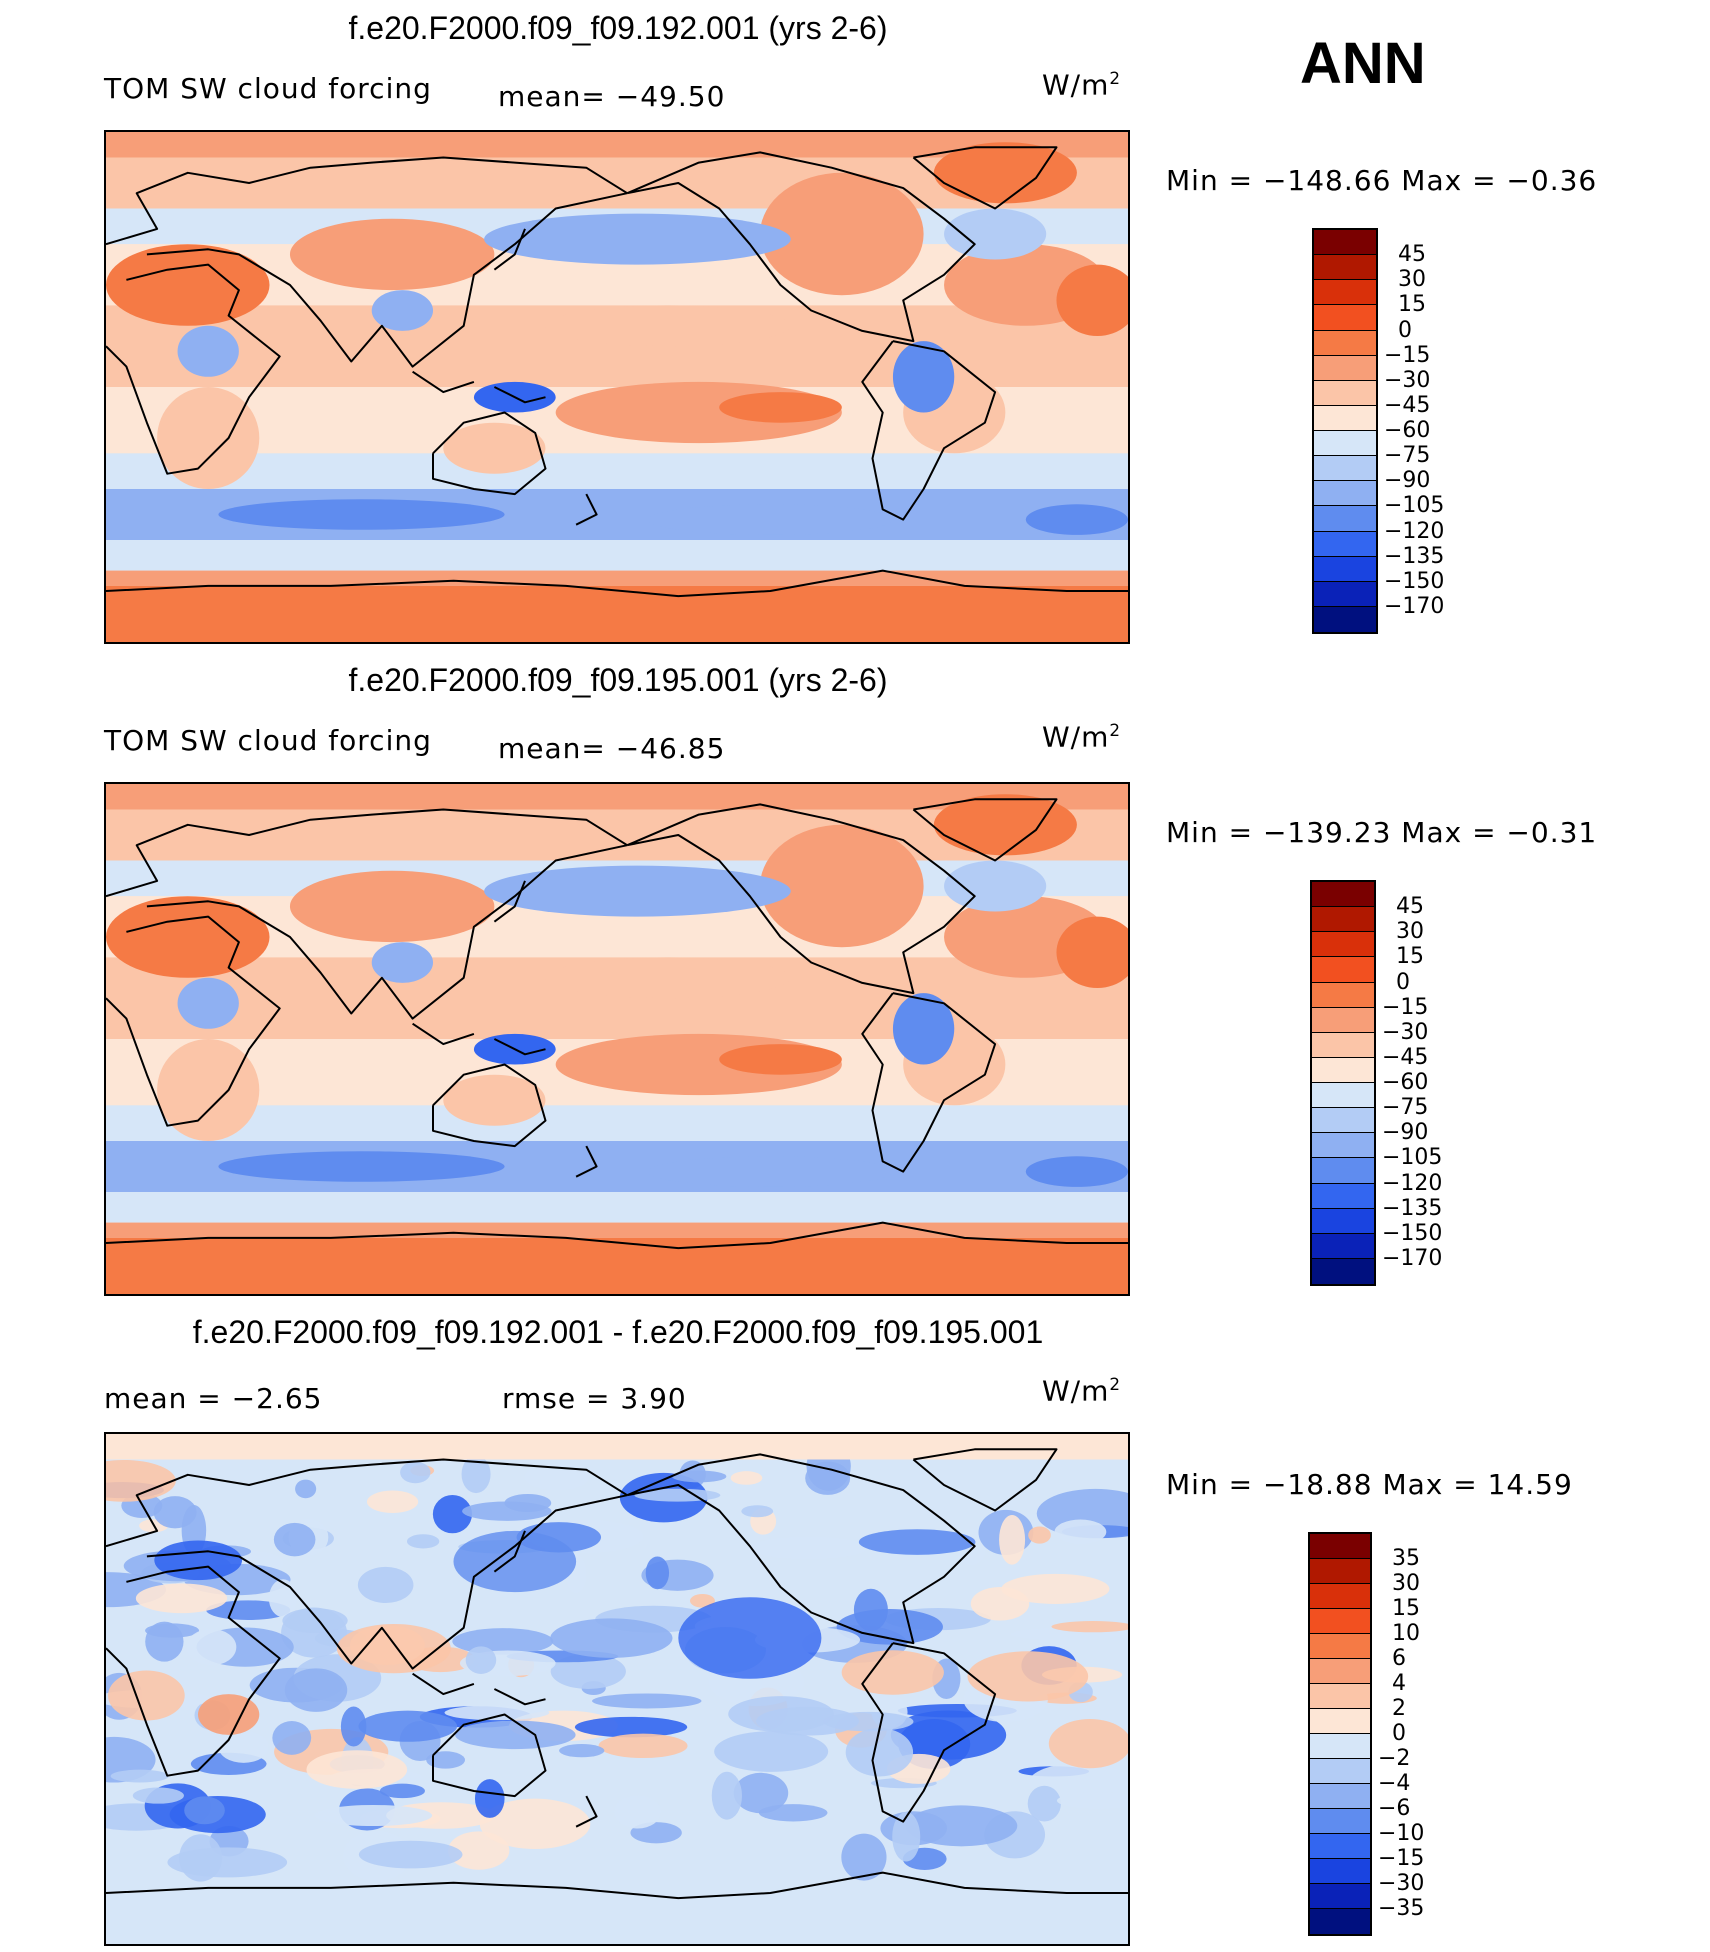  Describe the element at coordinates (1401, 1833) in the screenshot. I see `colorbar-tick-label: −10` at that location.